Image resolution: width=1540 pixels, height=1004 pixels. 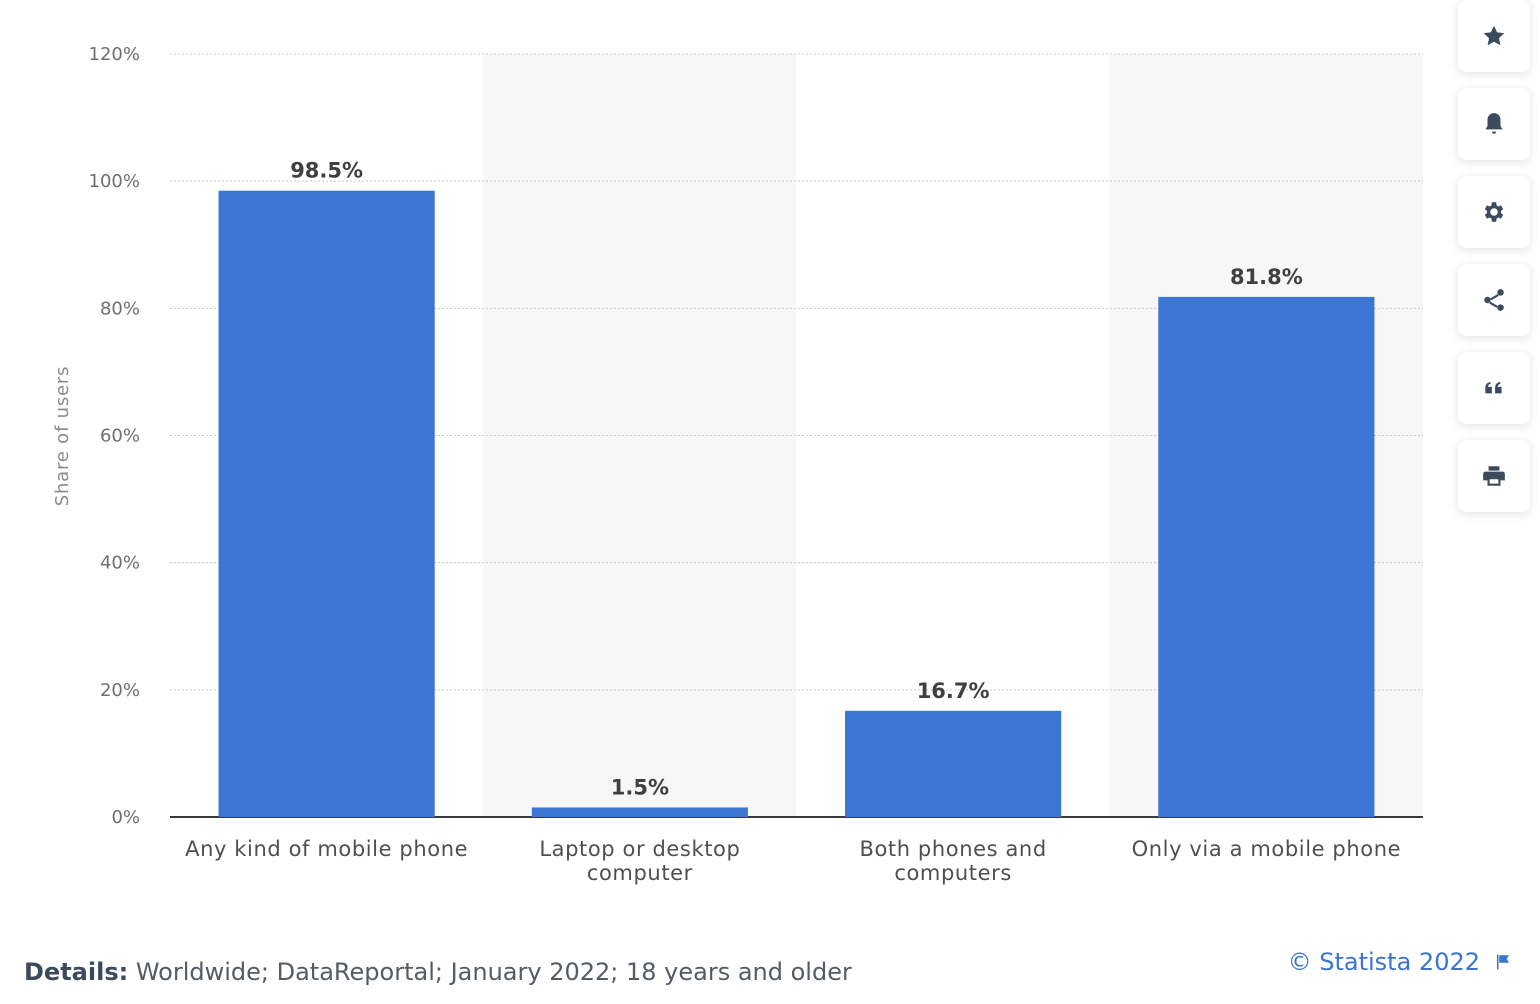 I want to click on y-tick-label: 40%, so click(x=120, y=563).